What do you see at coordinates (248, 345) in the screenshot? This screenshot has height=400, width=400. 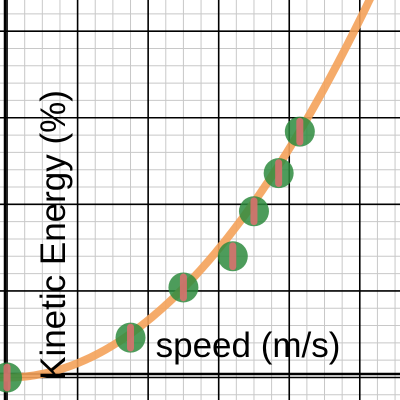 I see `x-axis-label: speed (m/s)` at bounding box center [248, 345].